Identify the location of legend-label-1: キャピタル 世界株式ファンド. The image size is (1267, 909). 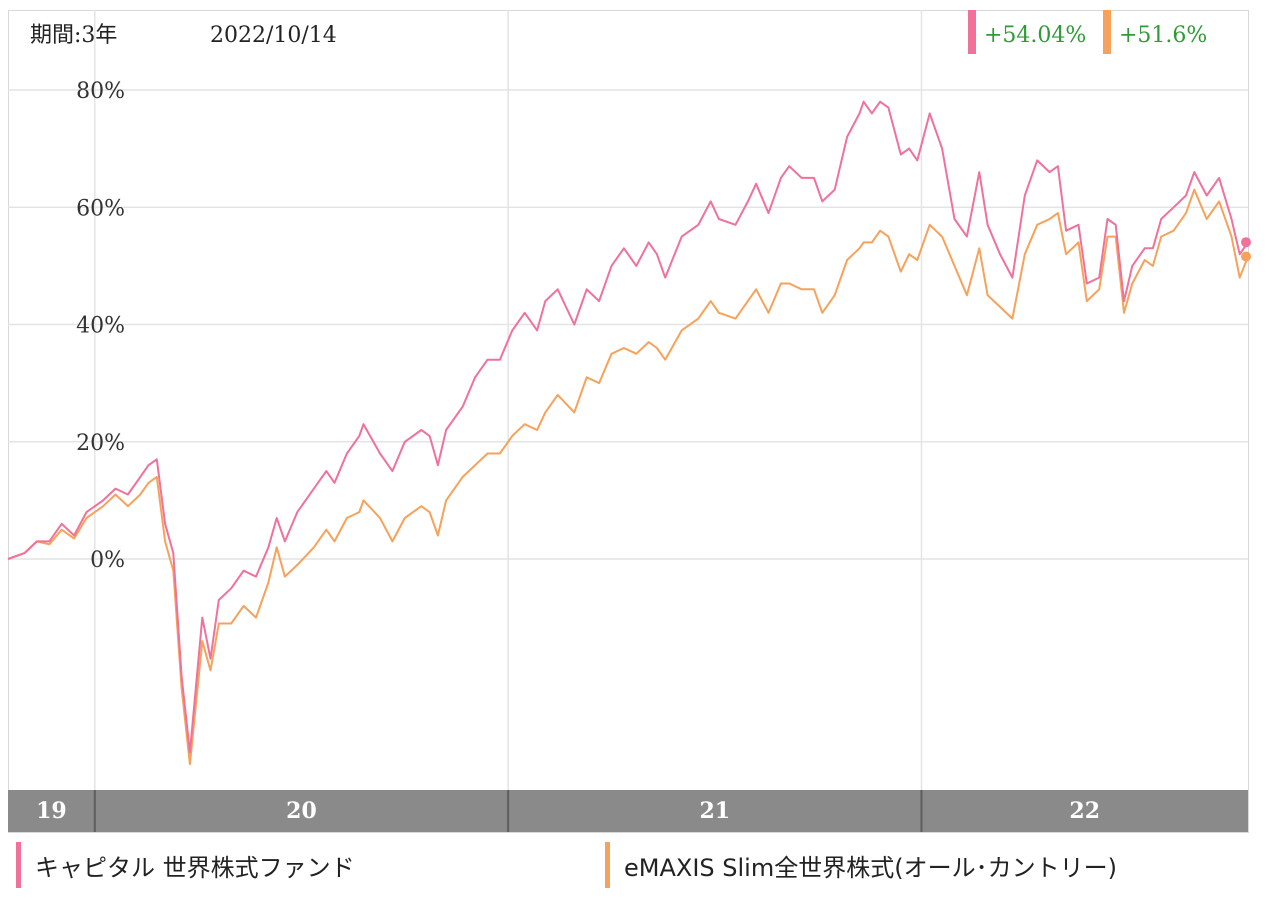
(195, 865).